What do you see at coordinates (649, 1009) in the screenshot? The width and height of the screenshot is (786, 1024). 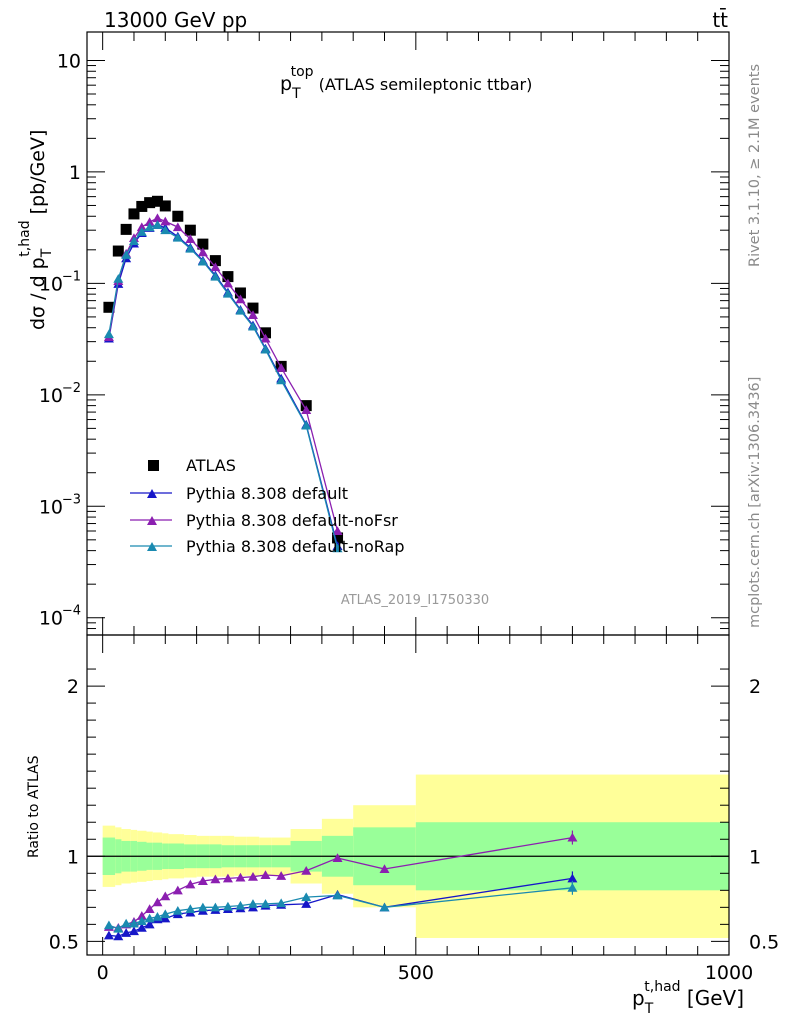 I see `x-label-sub: T` at bounding box center [649, 1009].